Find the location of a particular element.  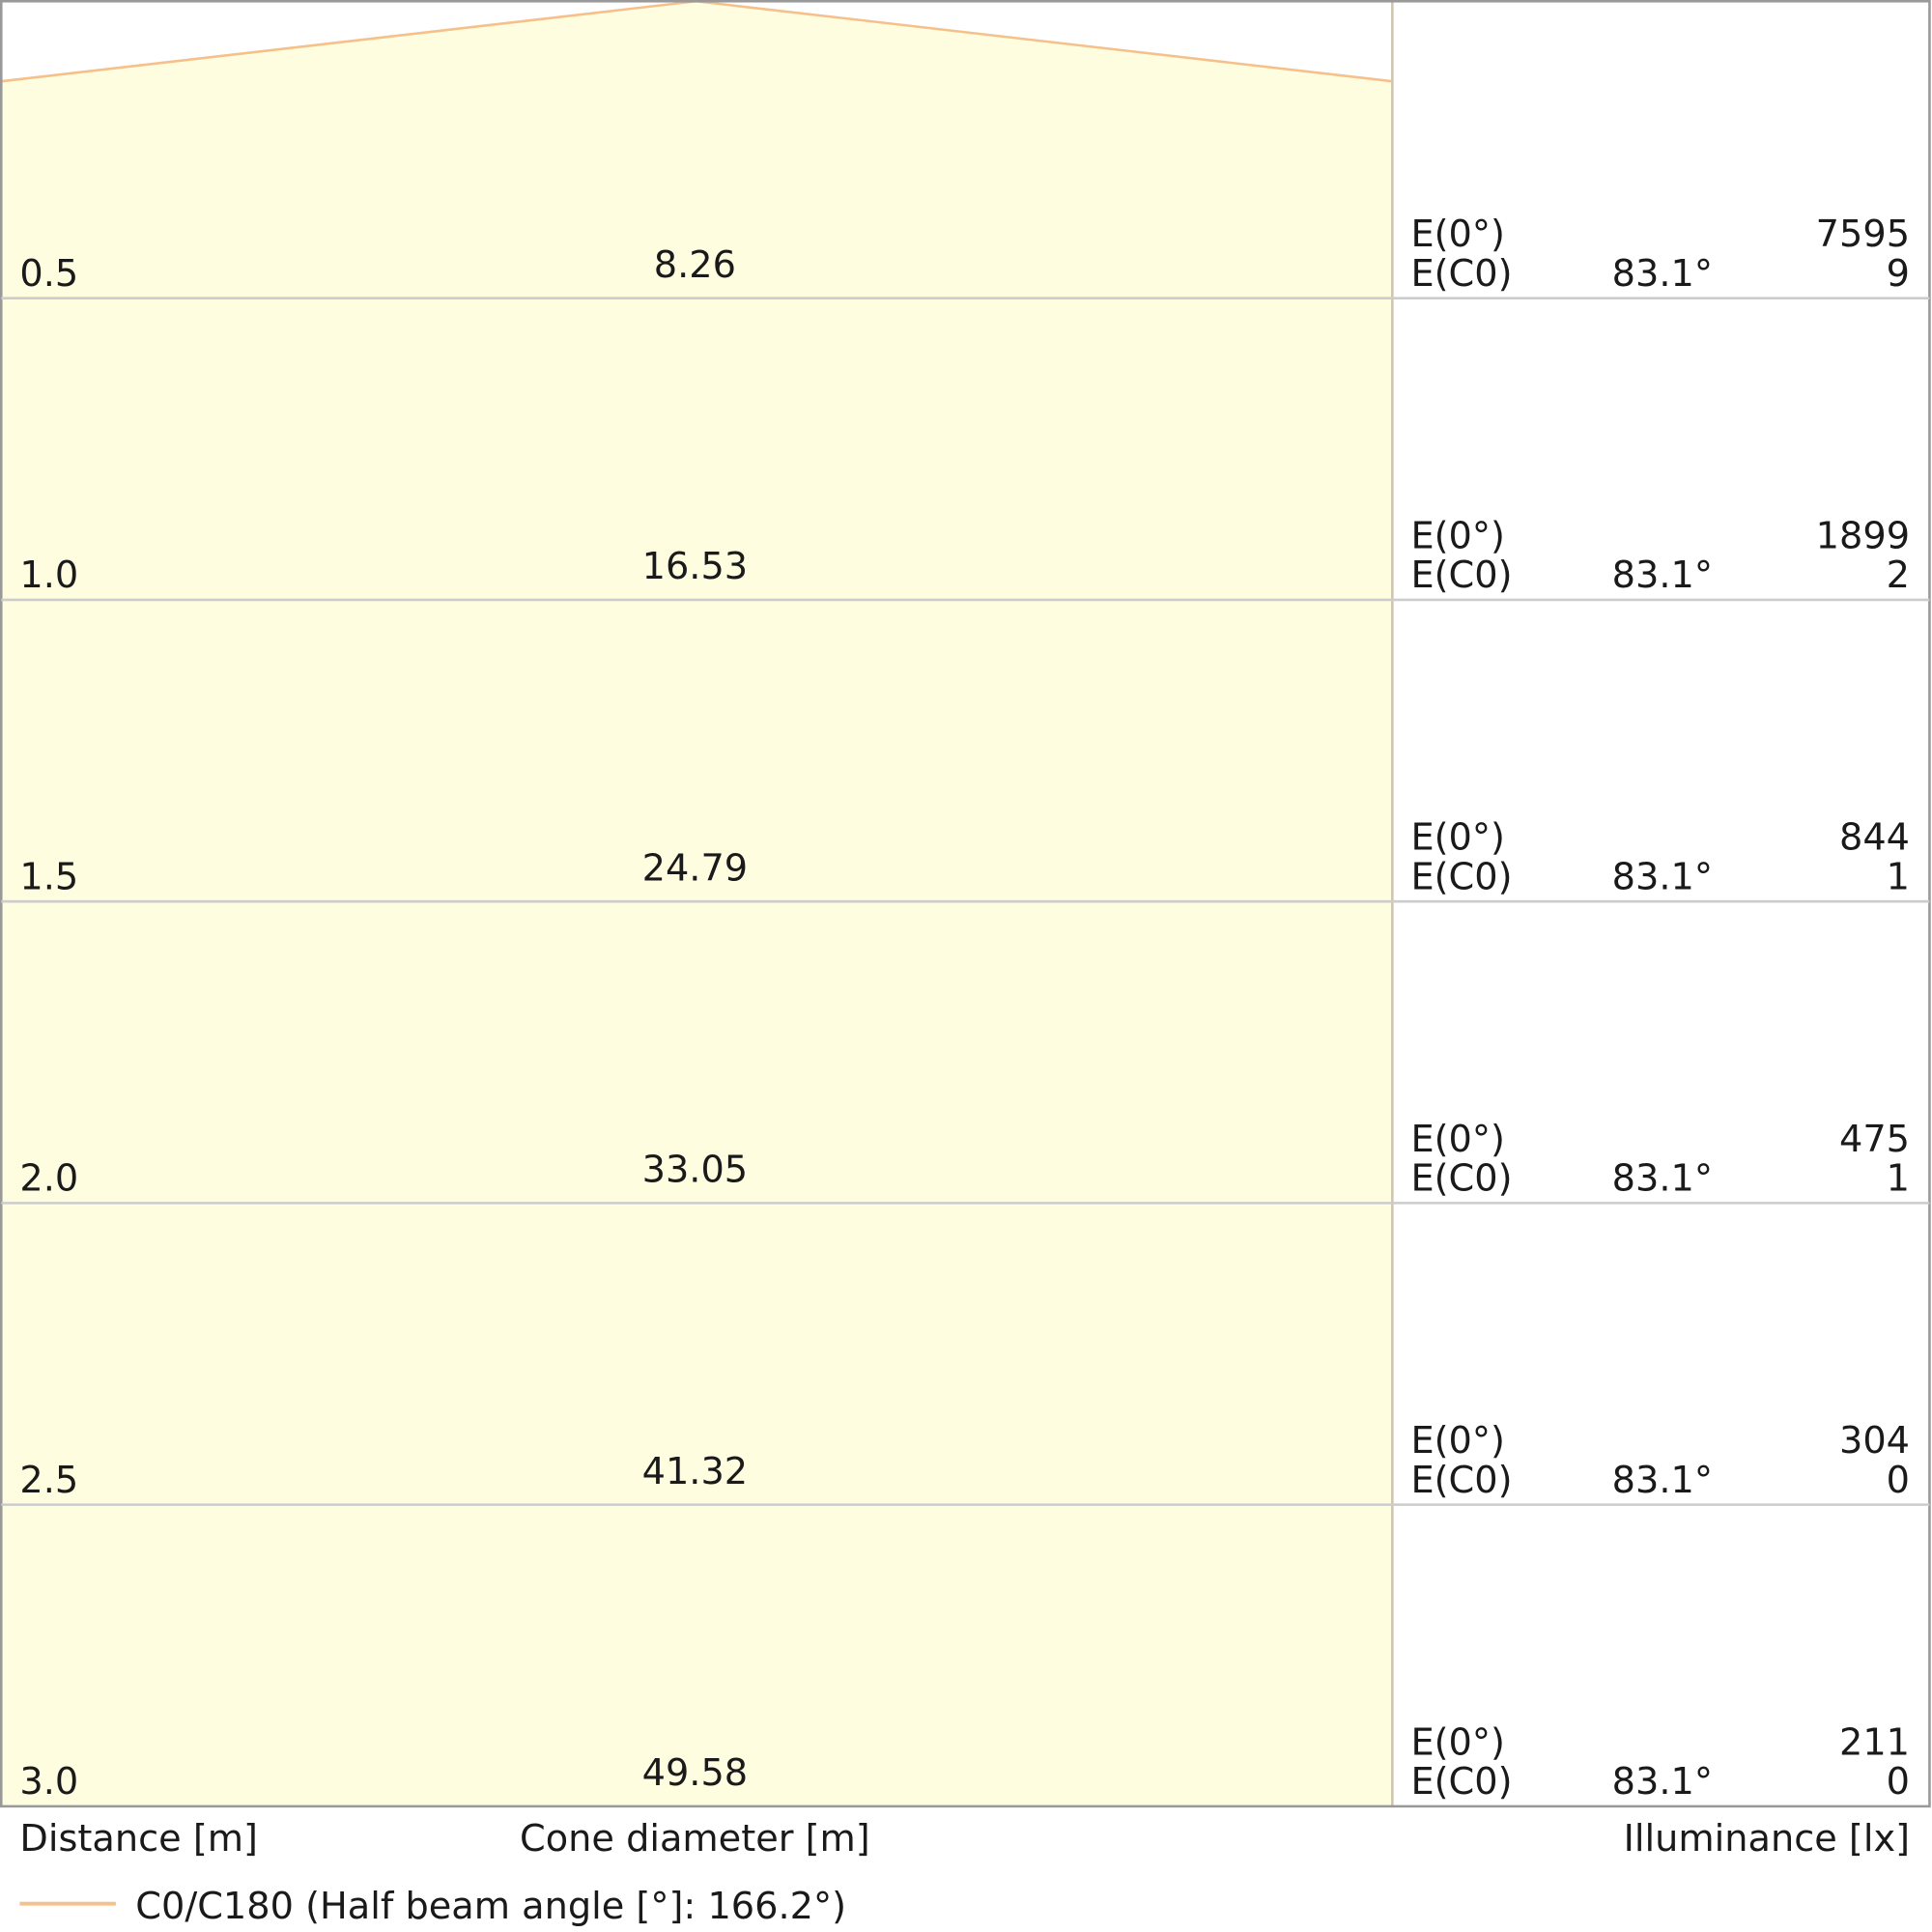

e0-value: 211 is located at coordinates (1874, 1742).